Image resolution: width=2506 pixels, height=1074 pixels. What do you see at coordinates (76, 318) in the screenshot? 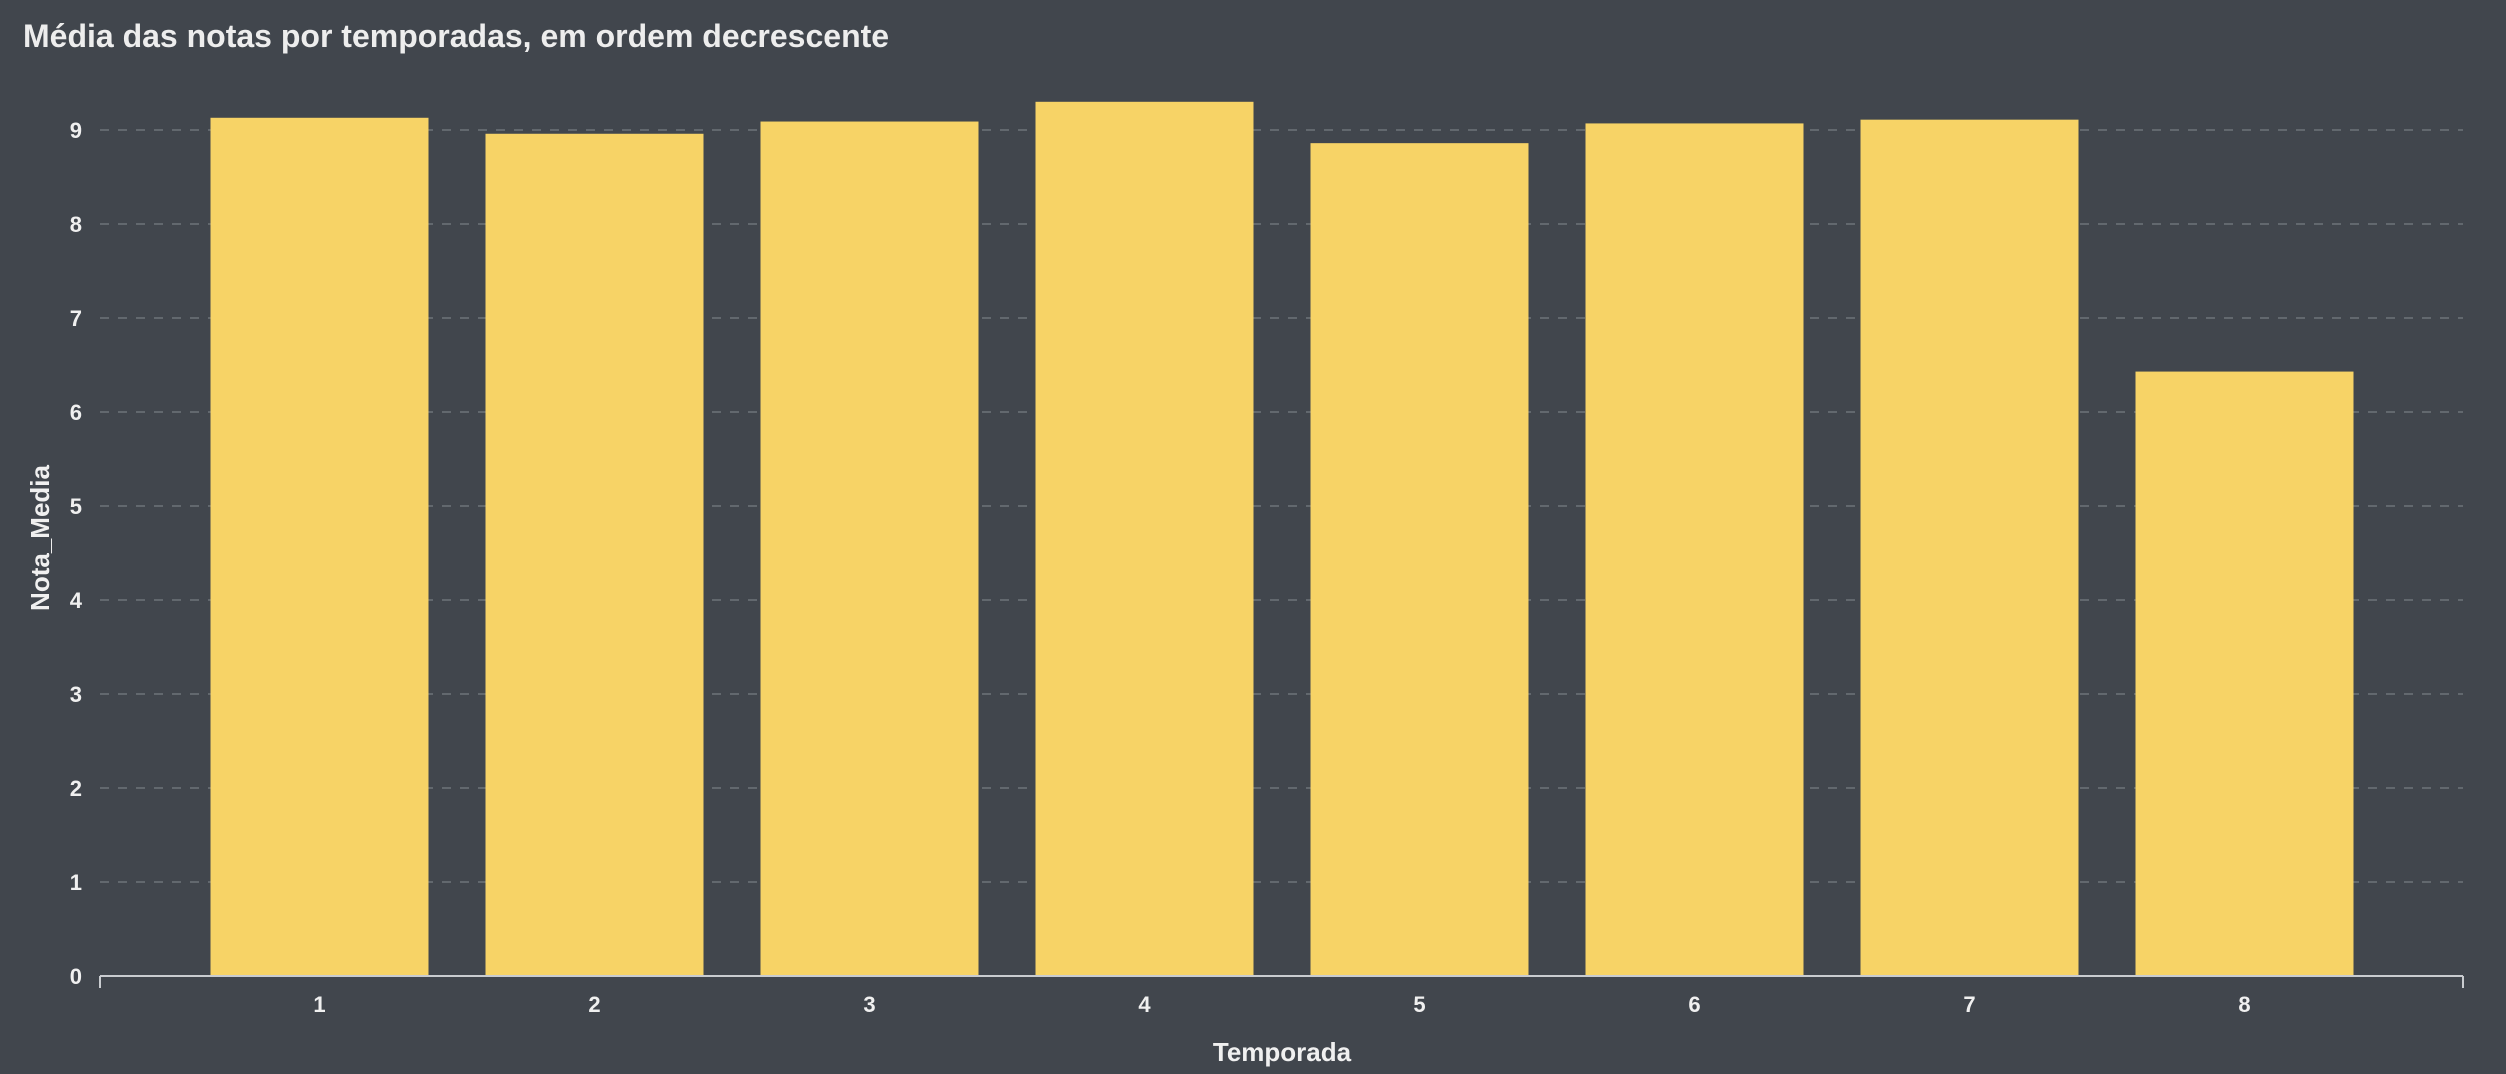
I see `y-tick-label: 7` at bounding box center [76, 318].